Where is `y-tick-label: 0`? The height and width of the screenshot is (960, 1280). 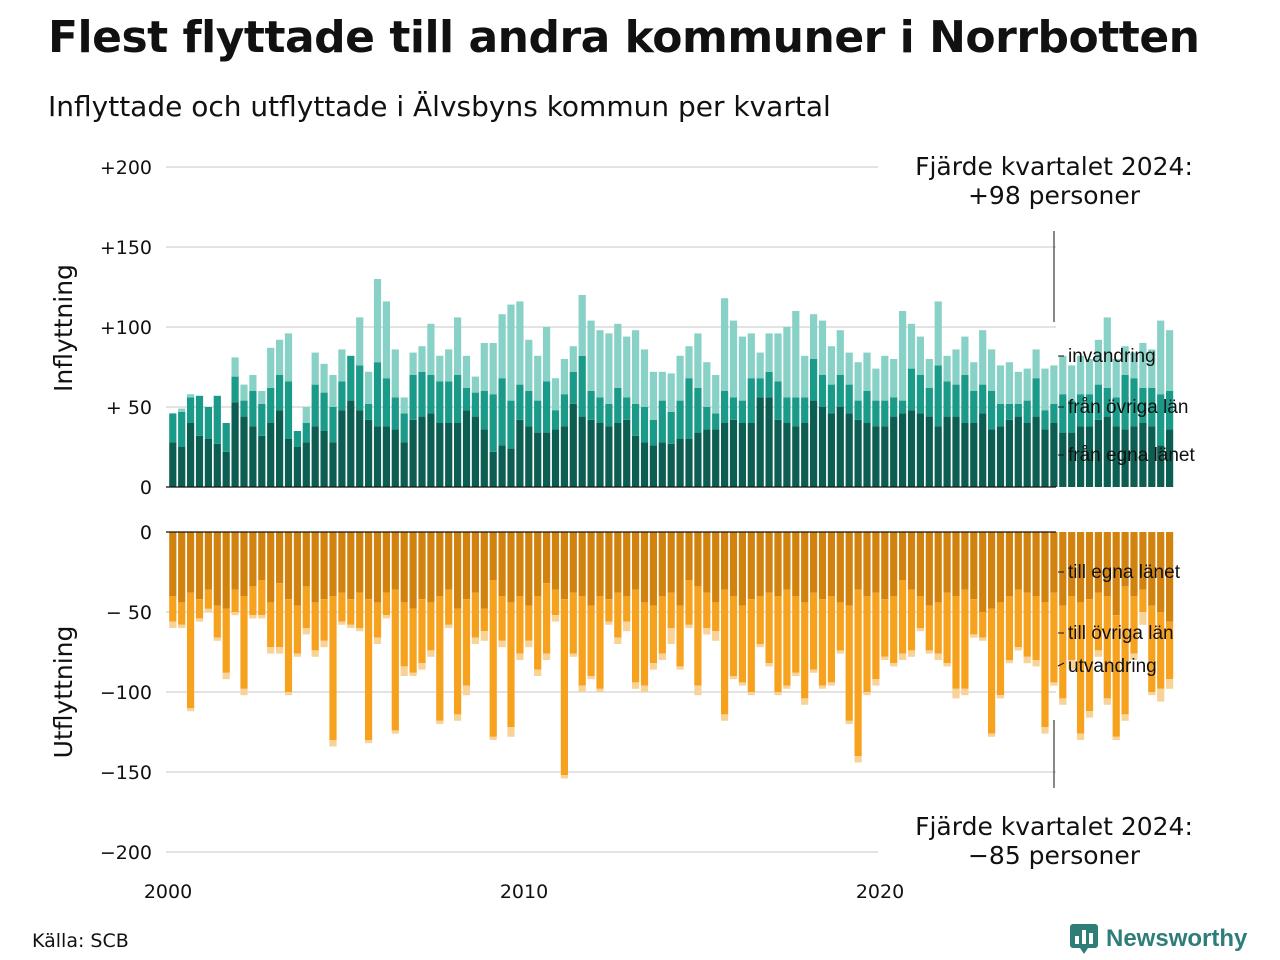
y-tick-label: 0 is located at coordinates (146, 533).